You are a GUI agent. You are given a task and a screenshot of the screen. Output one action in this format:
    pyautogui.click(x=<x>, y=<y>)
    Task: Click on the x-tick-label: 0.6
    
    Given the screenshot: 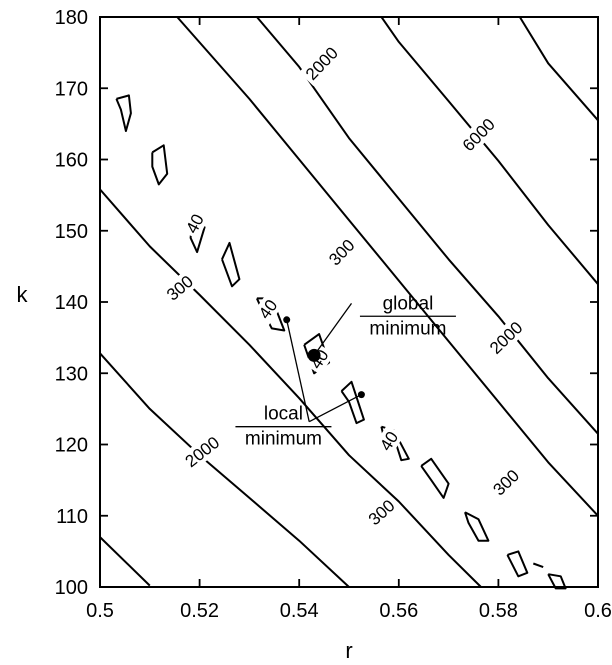 What is the action you would take?
    pyautogui.click(x=598, y=611)
    